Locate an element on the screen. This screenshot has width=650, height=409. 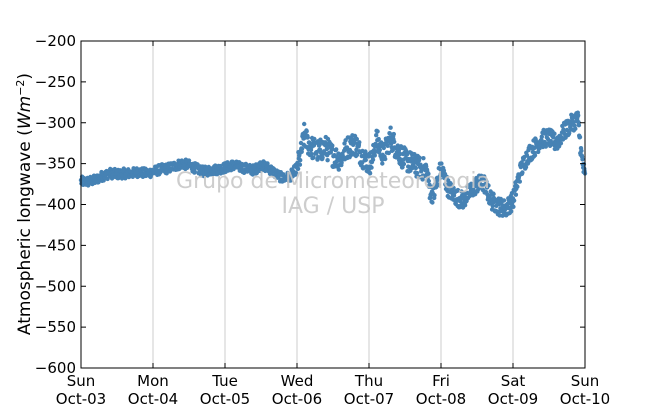
y-tick-label: −250 is located at coordinates (55, 82).